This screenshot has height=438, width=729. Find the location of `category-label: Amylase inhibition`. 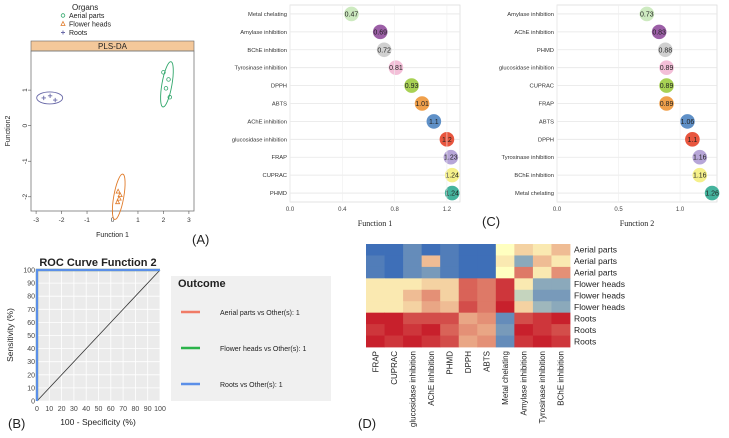

category-label: Amylase inhibition is located at coordinates (530, 15).